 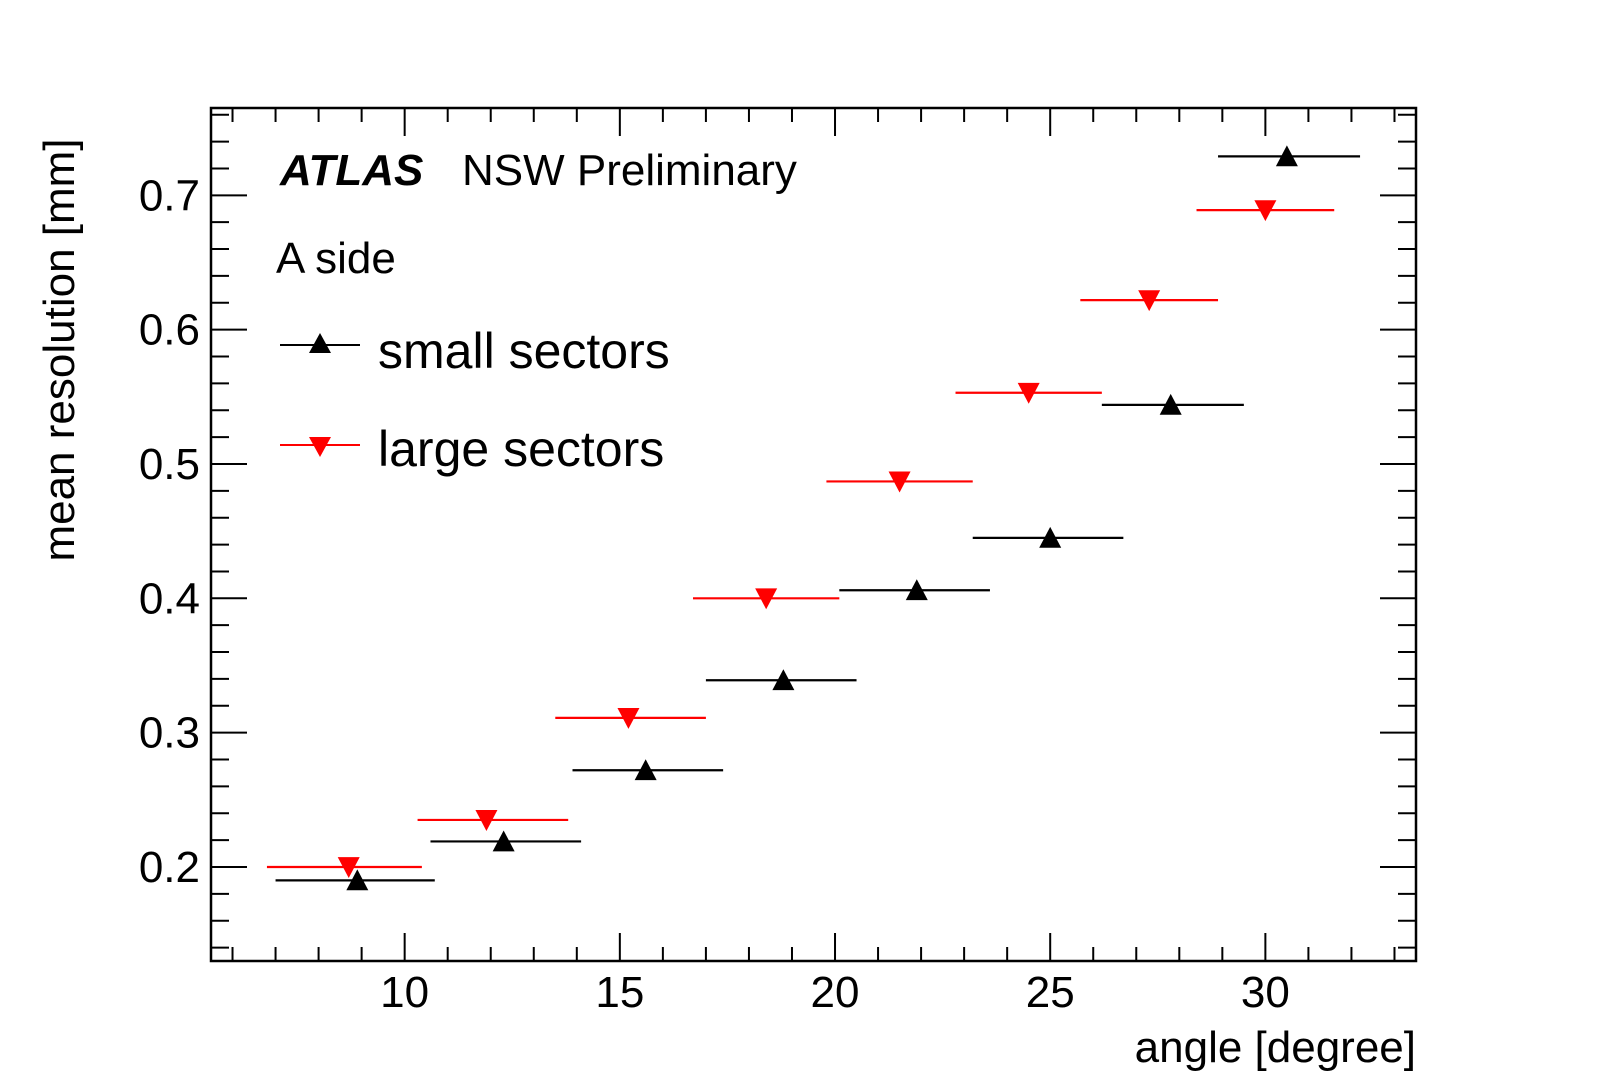 I want to click on atlas-label: ATLAS, so click(x=351, y=170).